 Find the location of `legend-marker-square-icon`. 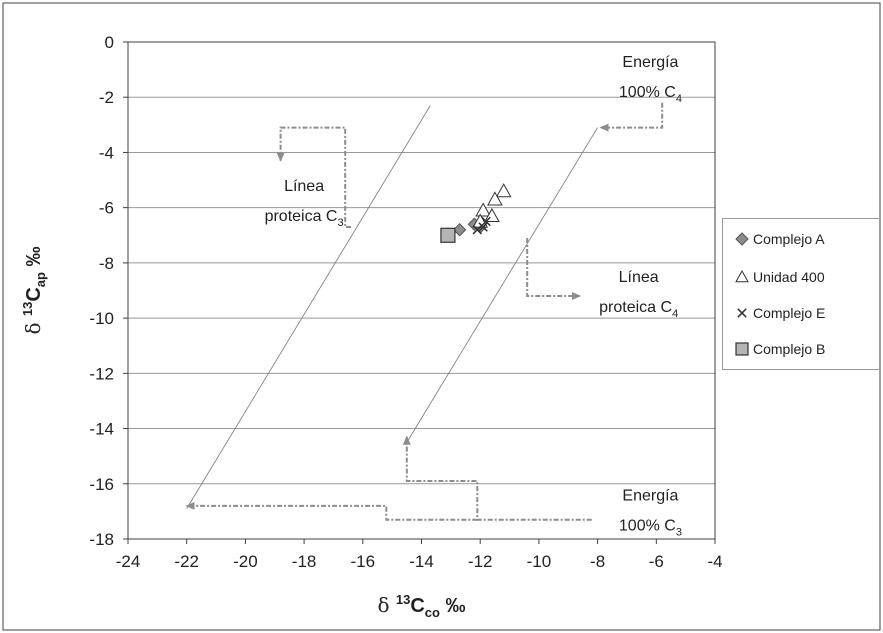

legend-marker-square-icon is located at coordinates (742, 349).